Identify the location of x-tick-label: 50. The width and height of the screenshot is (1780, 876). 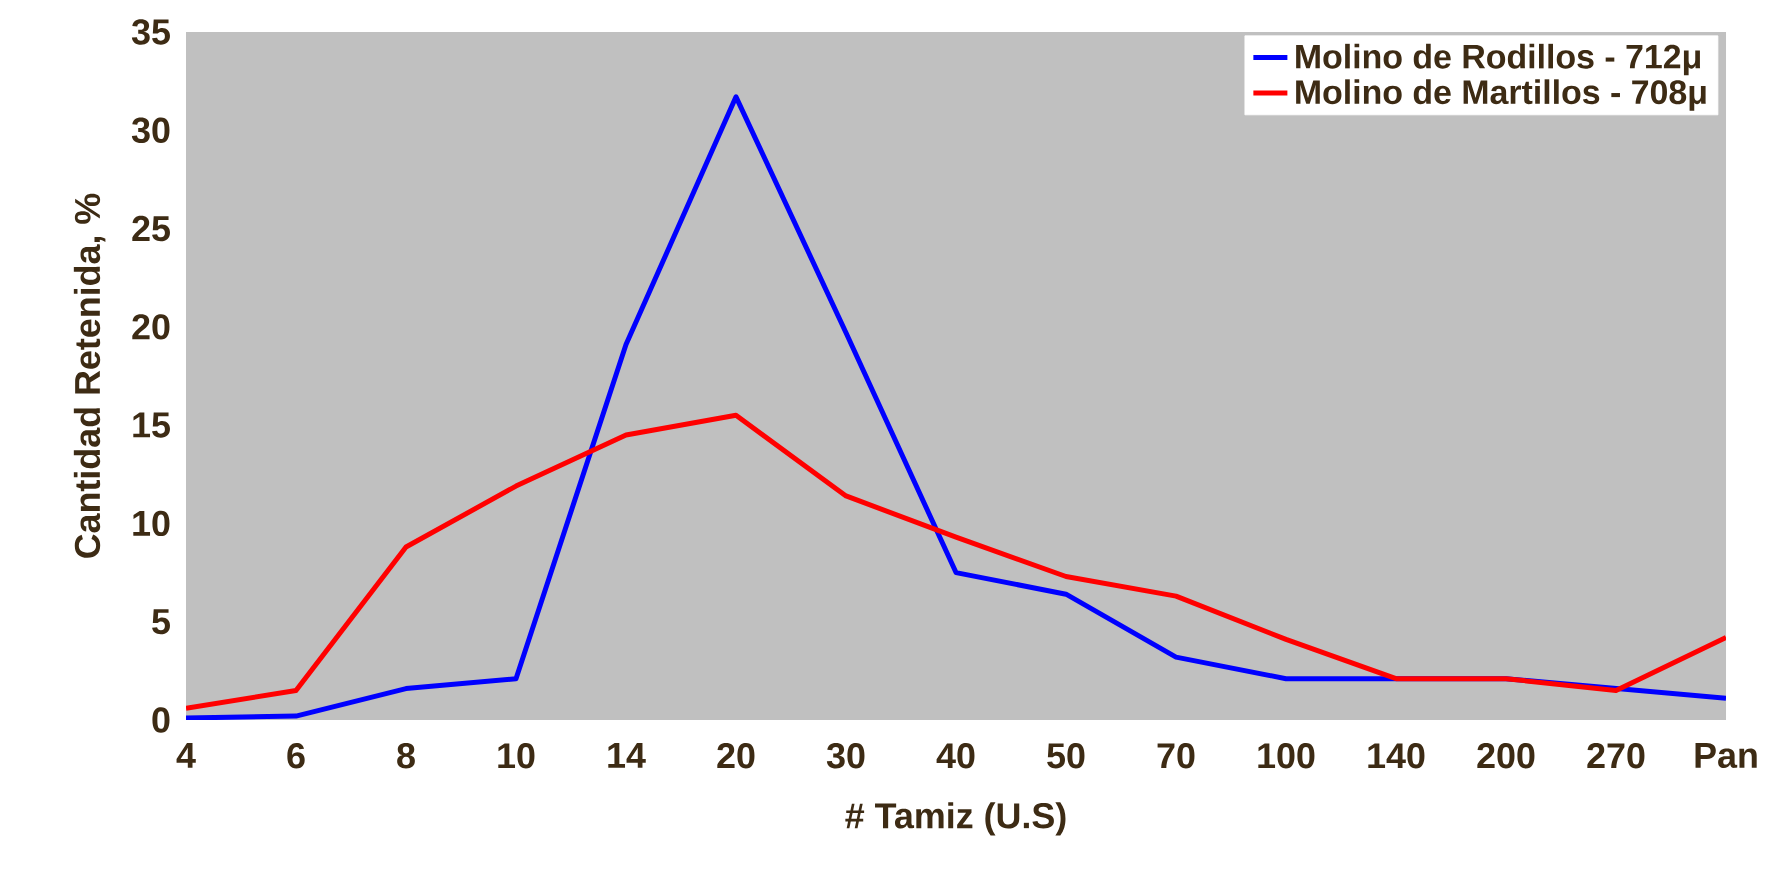
(1066, 756).